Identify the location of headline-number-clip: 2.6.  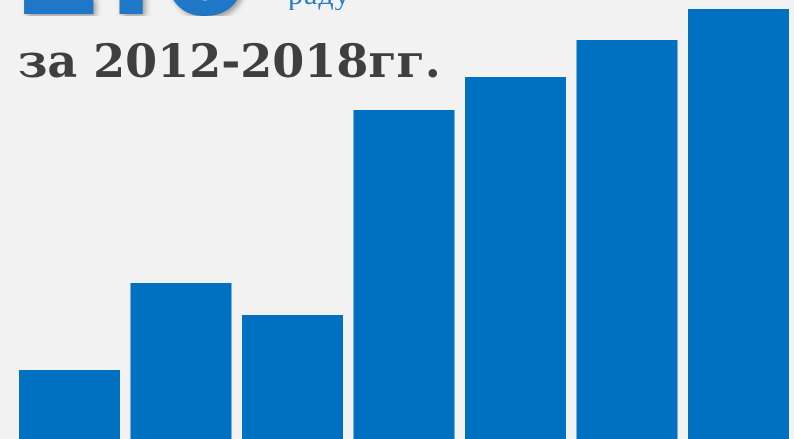
(130, 8).